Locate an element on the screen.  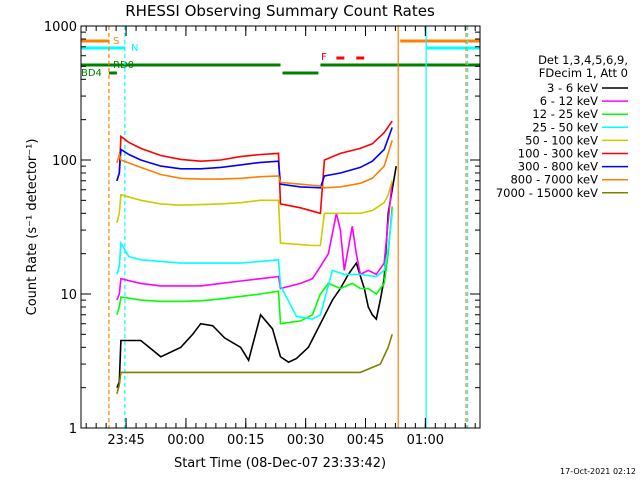
legend-entry: 7000 - 15000 keV is located at coordinates (547, 193).